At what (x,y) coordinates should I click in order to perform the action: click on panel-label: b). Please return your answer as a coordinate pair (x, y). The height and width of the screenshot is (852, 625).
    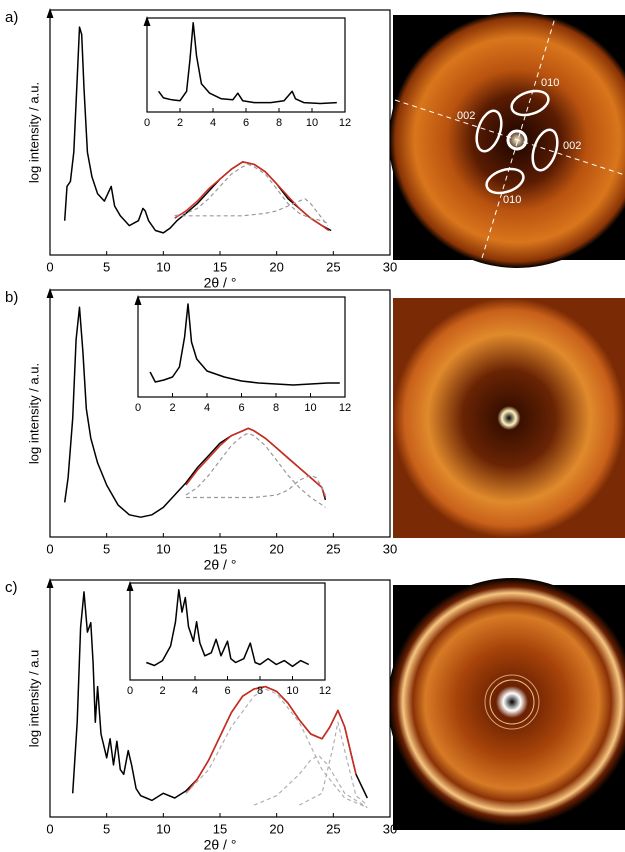
    Looking at the image, I should click on (11, 297).